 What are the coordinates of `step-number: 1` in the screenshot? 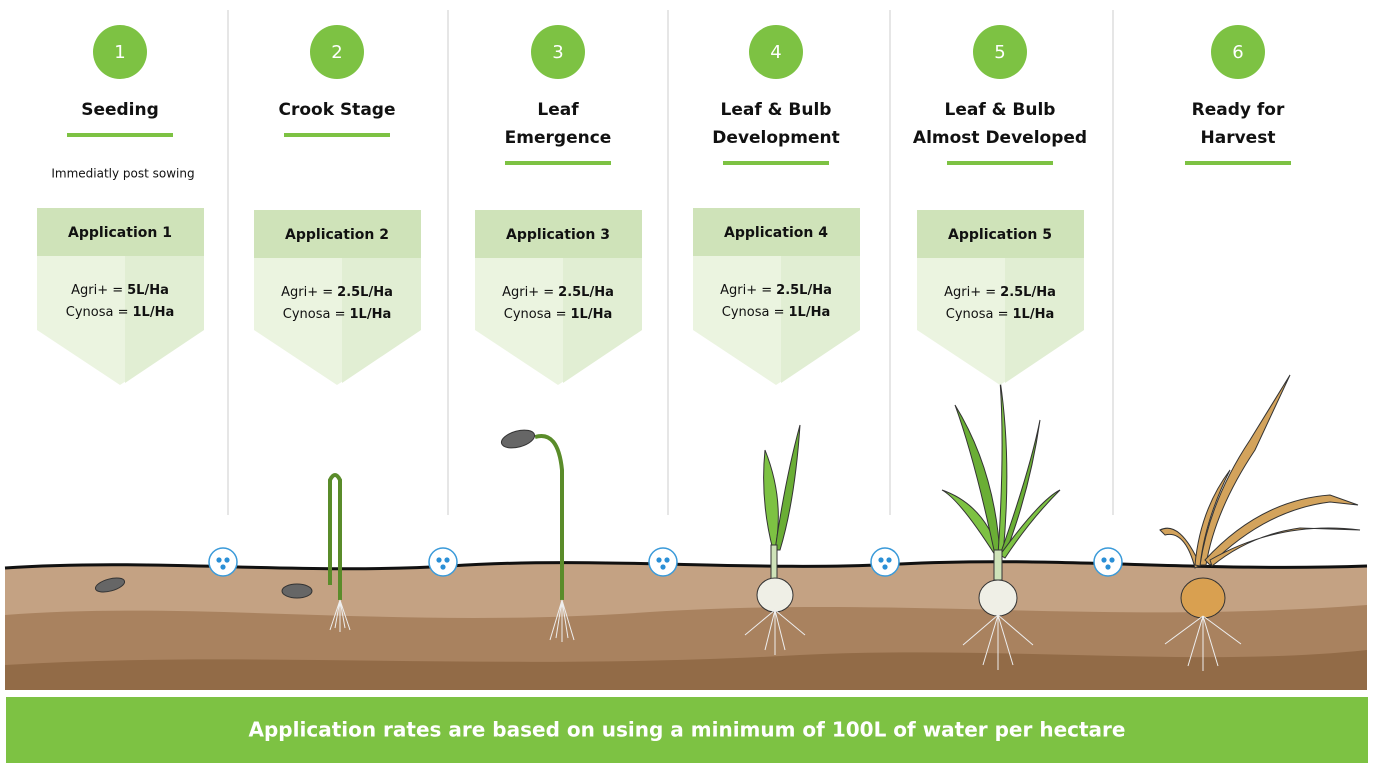 It's located at (119, 52).